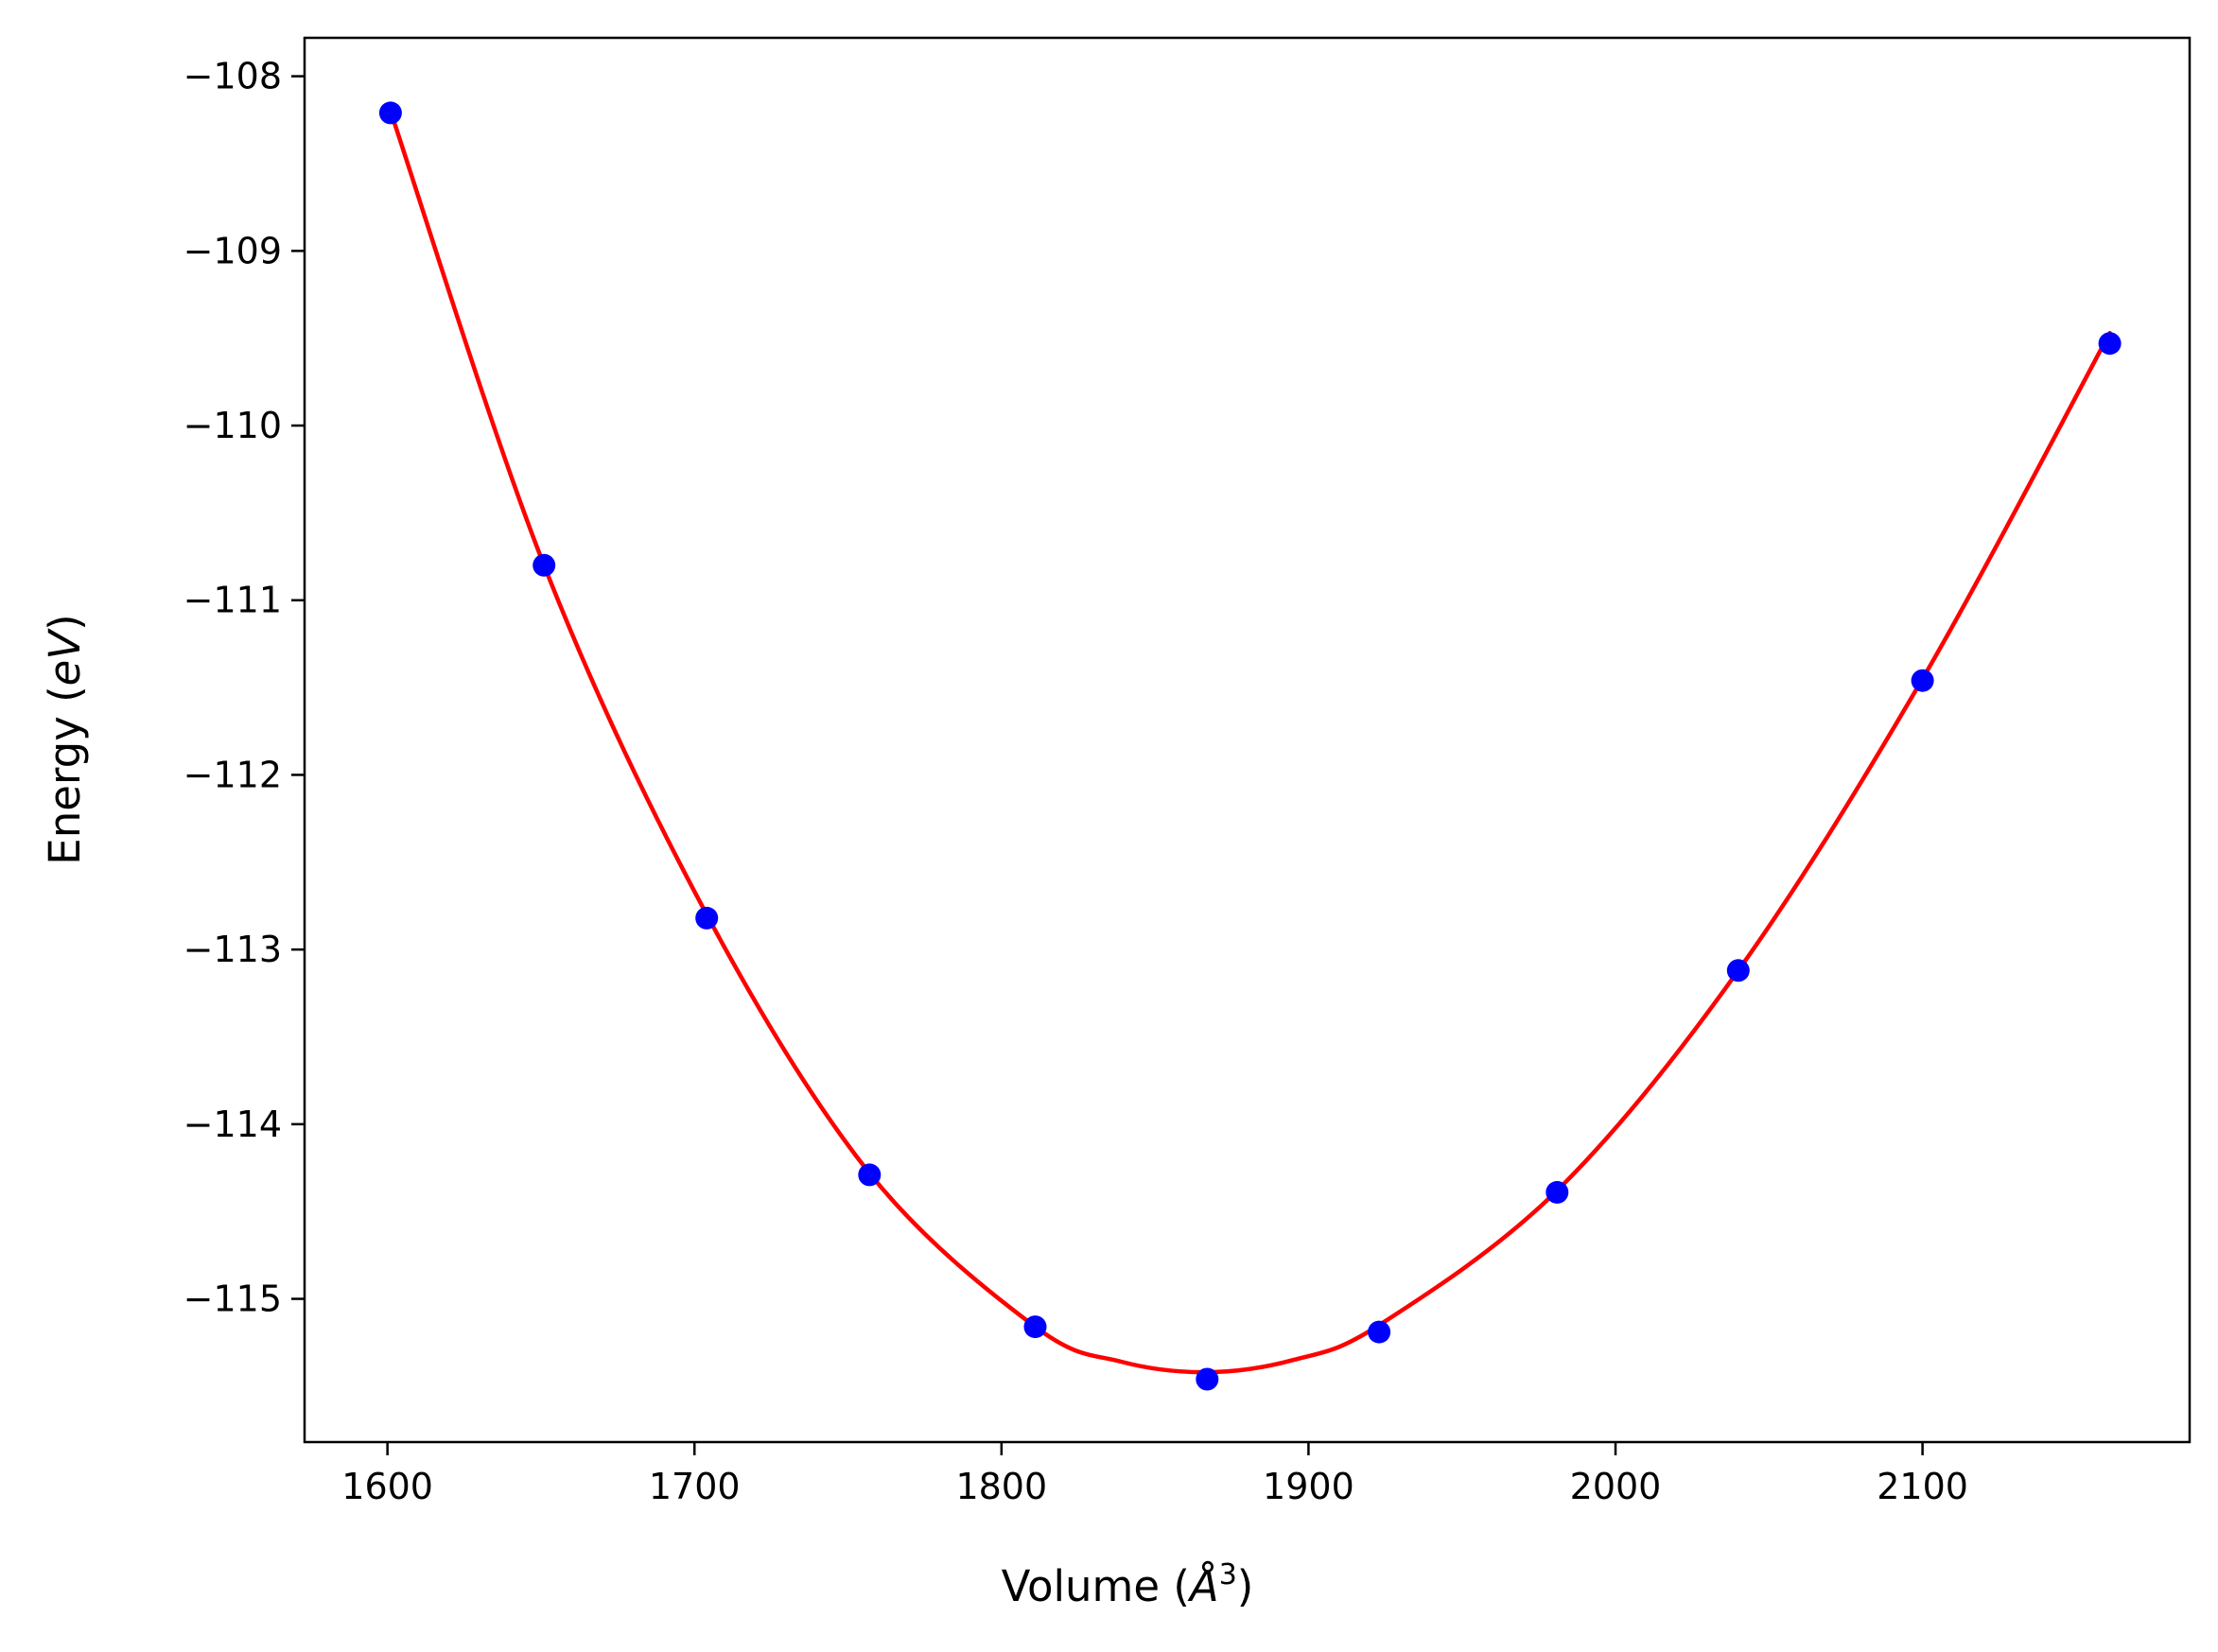 The image size is (2218, 1652). I want to click on y-tick-label: −108, so click(232, 77).